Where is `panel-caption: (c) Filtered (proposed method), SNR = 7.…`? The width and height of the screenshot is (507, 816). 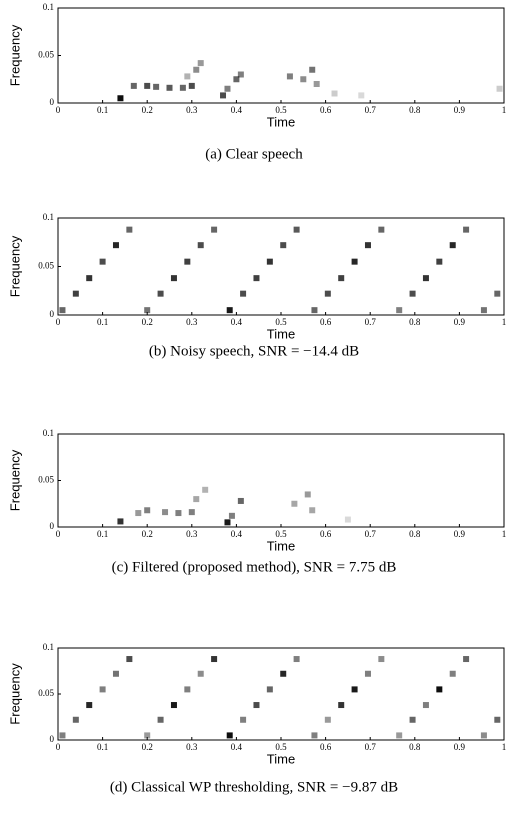
panel-caption: (c) Filtered (proposed method), SNR = 7.… is located at coordinates (254, 567).